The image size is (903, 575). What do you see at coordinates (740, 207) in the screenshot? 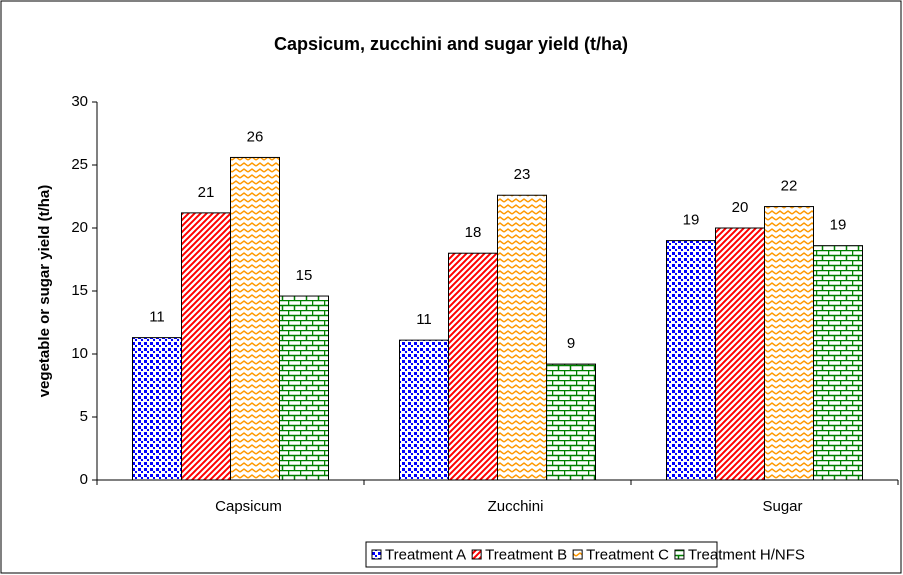
I see `value-label: 20` at bounding box center [740, 207].